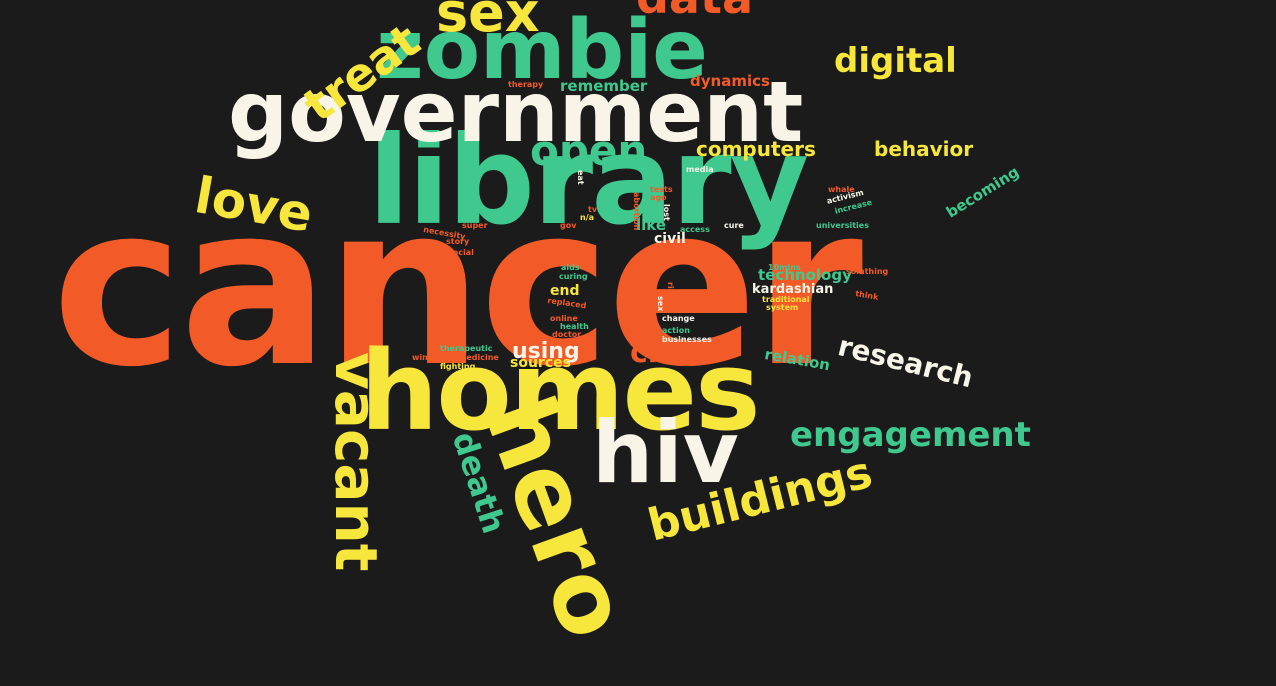 The height and width of the screenshot is (686, 1276). I want to click on word-tests: tests, so click(661, 189).